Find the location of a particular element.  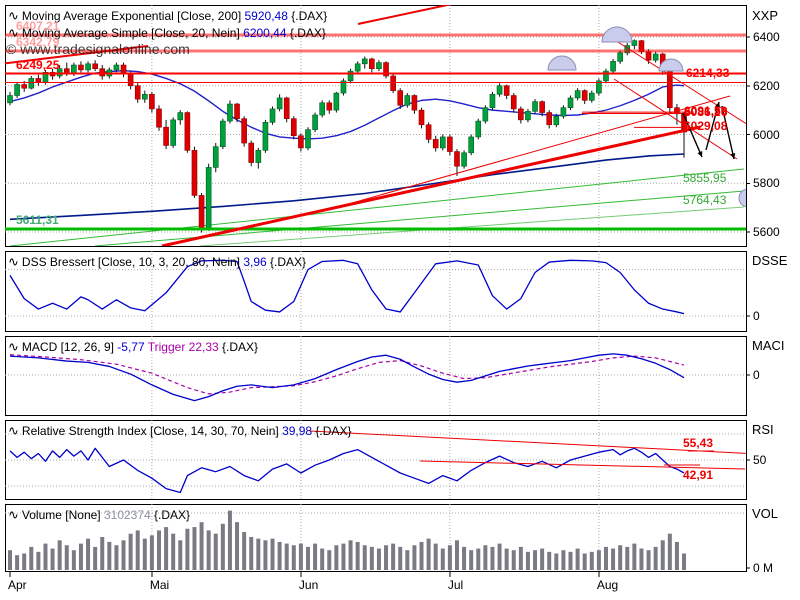

legend-text: Moving Average Simple [Close, 20, Nein] is located at coordinates (132, 33).